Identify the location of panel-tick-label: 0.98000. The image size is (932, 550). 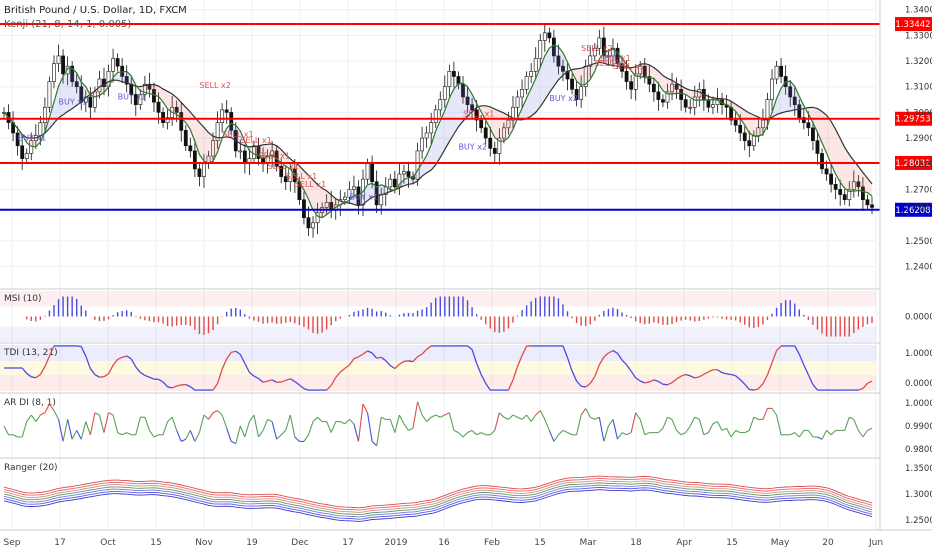
(918, 450).